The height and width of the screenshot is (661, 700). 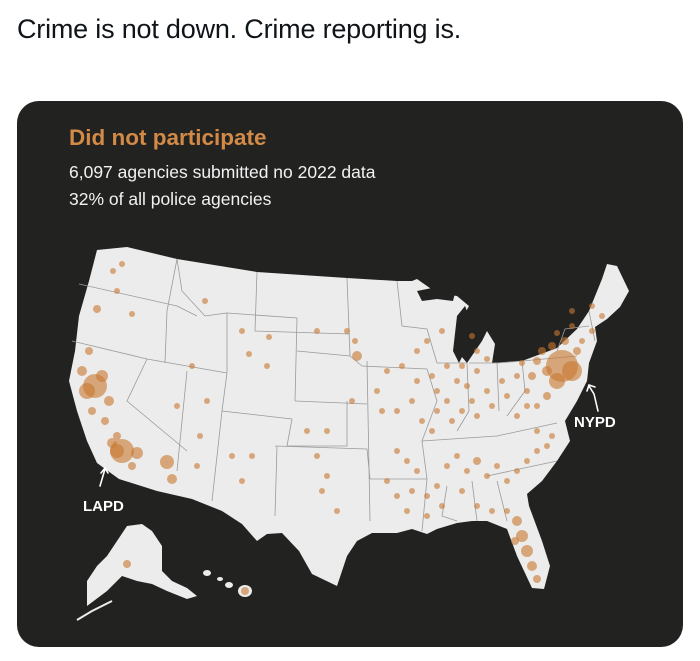 What do you see at coordinates (94, 610) in the screenshot?
I see `aleutian-islands` at bounding box center [94, 610].